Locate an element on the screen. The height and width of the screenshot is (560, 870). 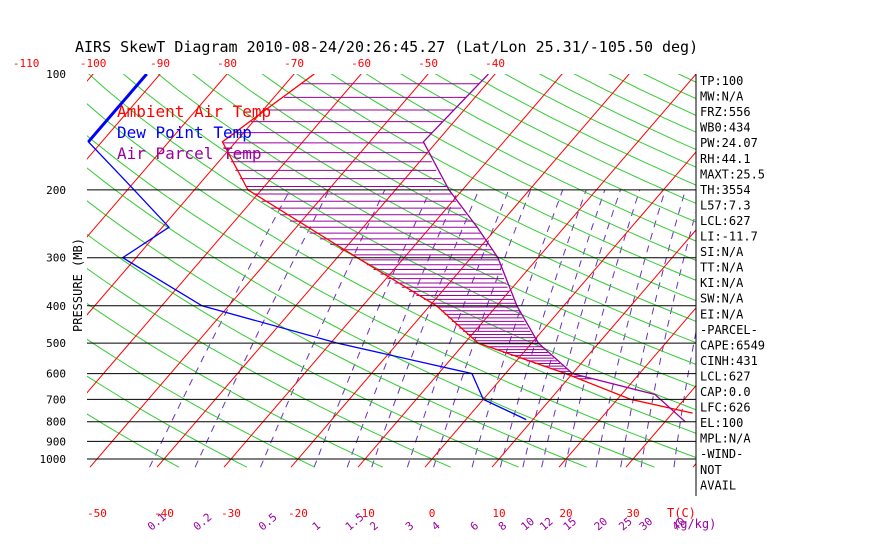
bottom-temp-tick-label: -20 is located at coordinates (298, 513).